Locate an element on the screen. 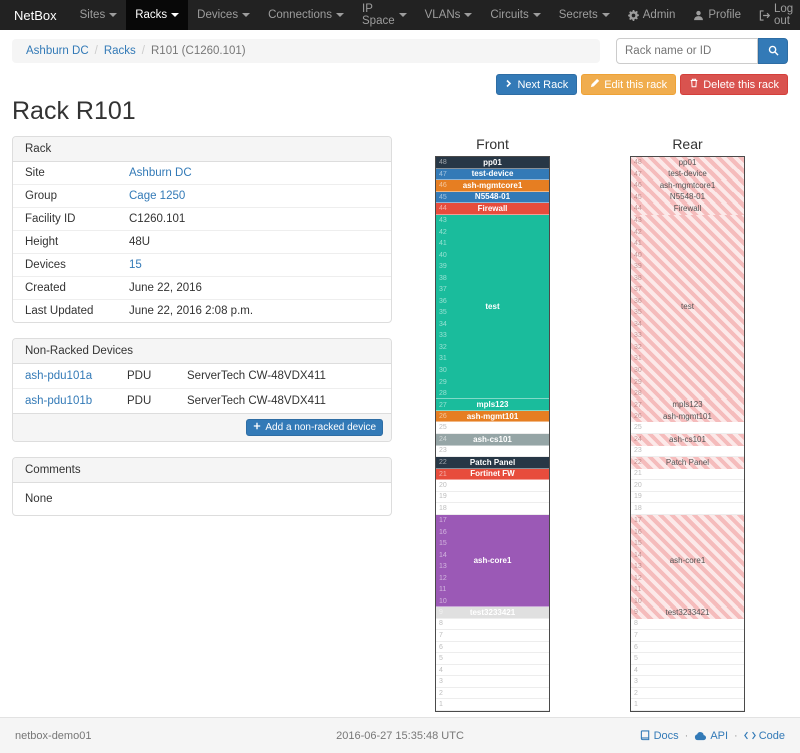 This screenshot has height=753, width=800. pencil-icon is located at coordinates (595, 84).